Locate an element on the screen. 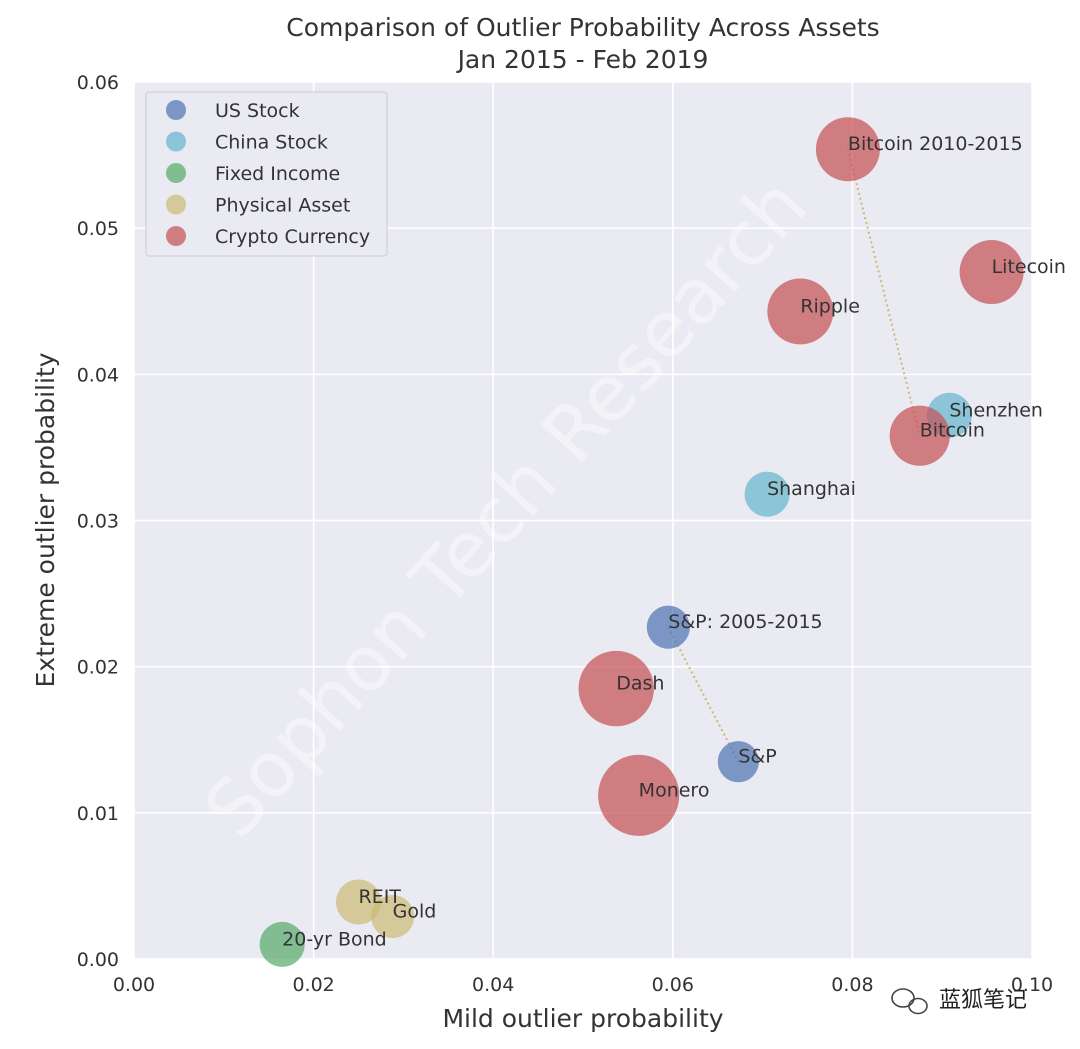  point-bitcoin is located at coordinates (919, 435).